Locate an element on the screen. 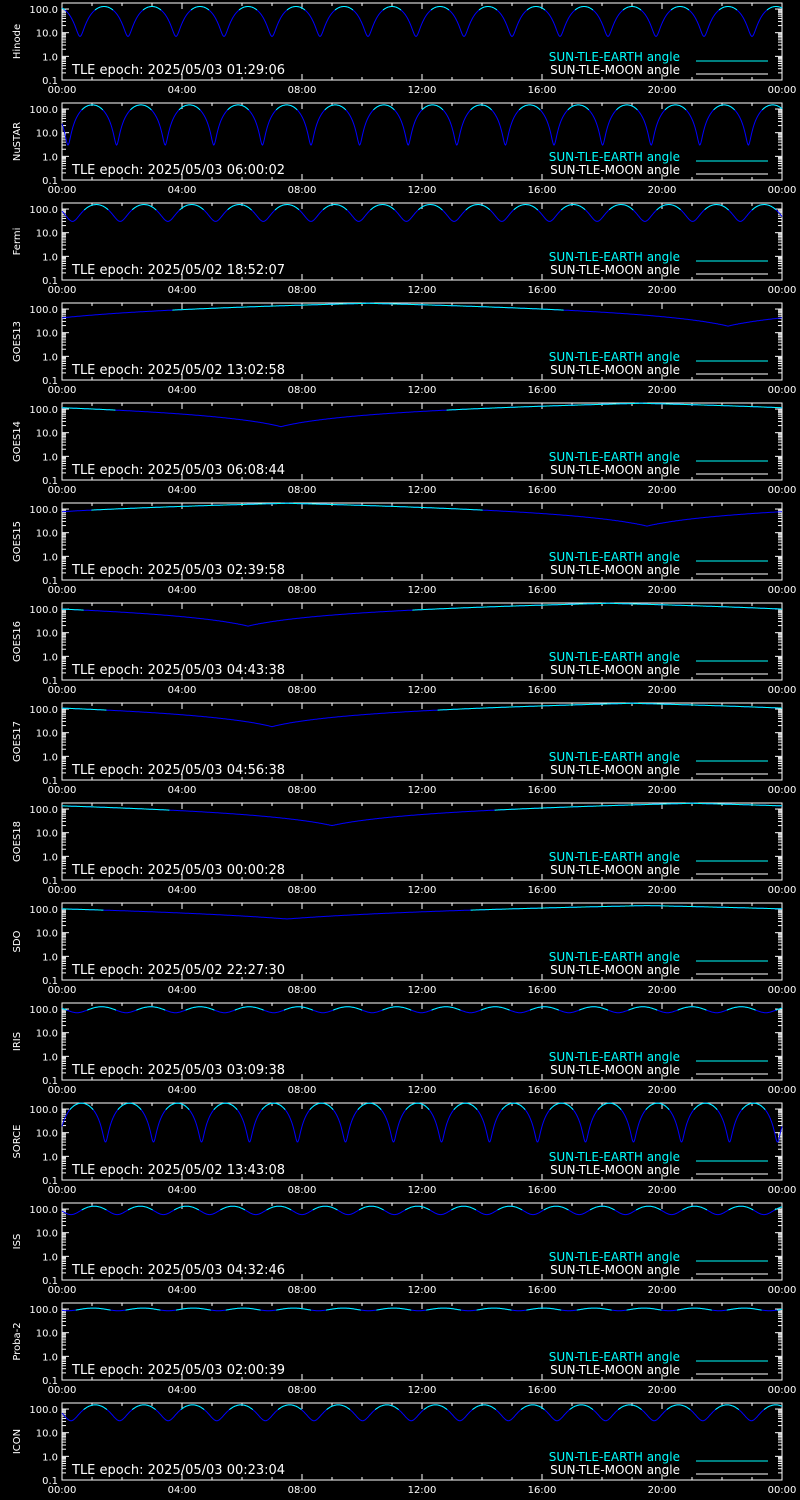  satellite-label: GOES16 is located at coordinates (17, 641).